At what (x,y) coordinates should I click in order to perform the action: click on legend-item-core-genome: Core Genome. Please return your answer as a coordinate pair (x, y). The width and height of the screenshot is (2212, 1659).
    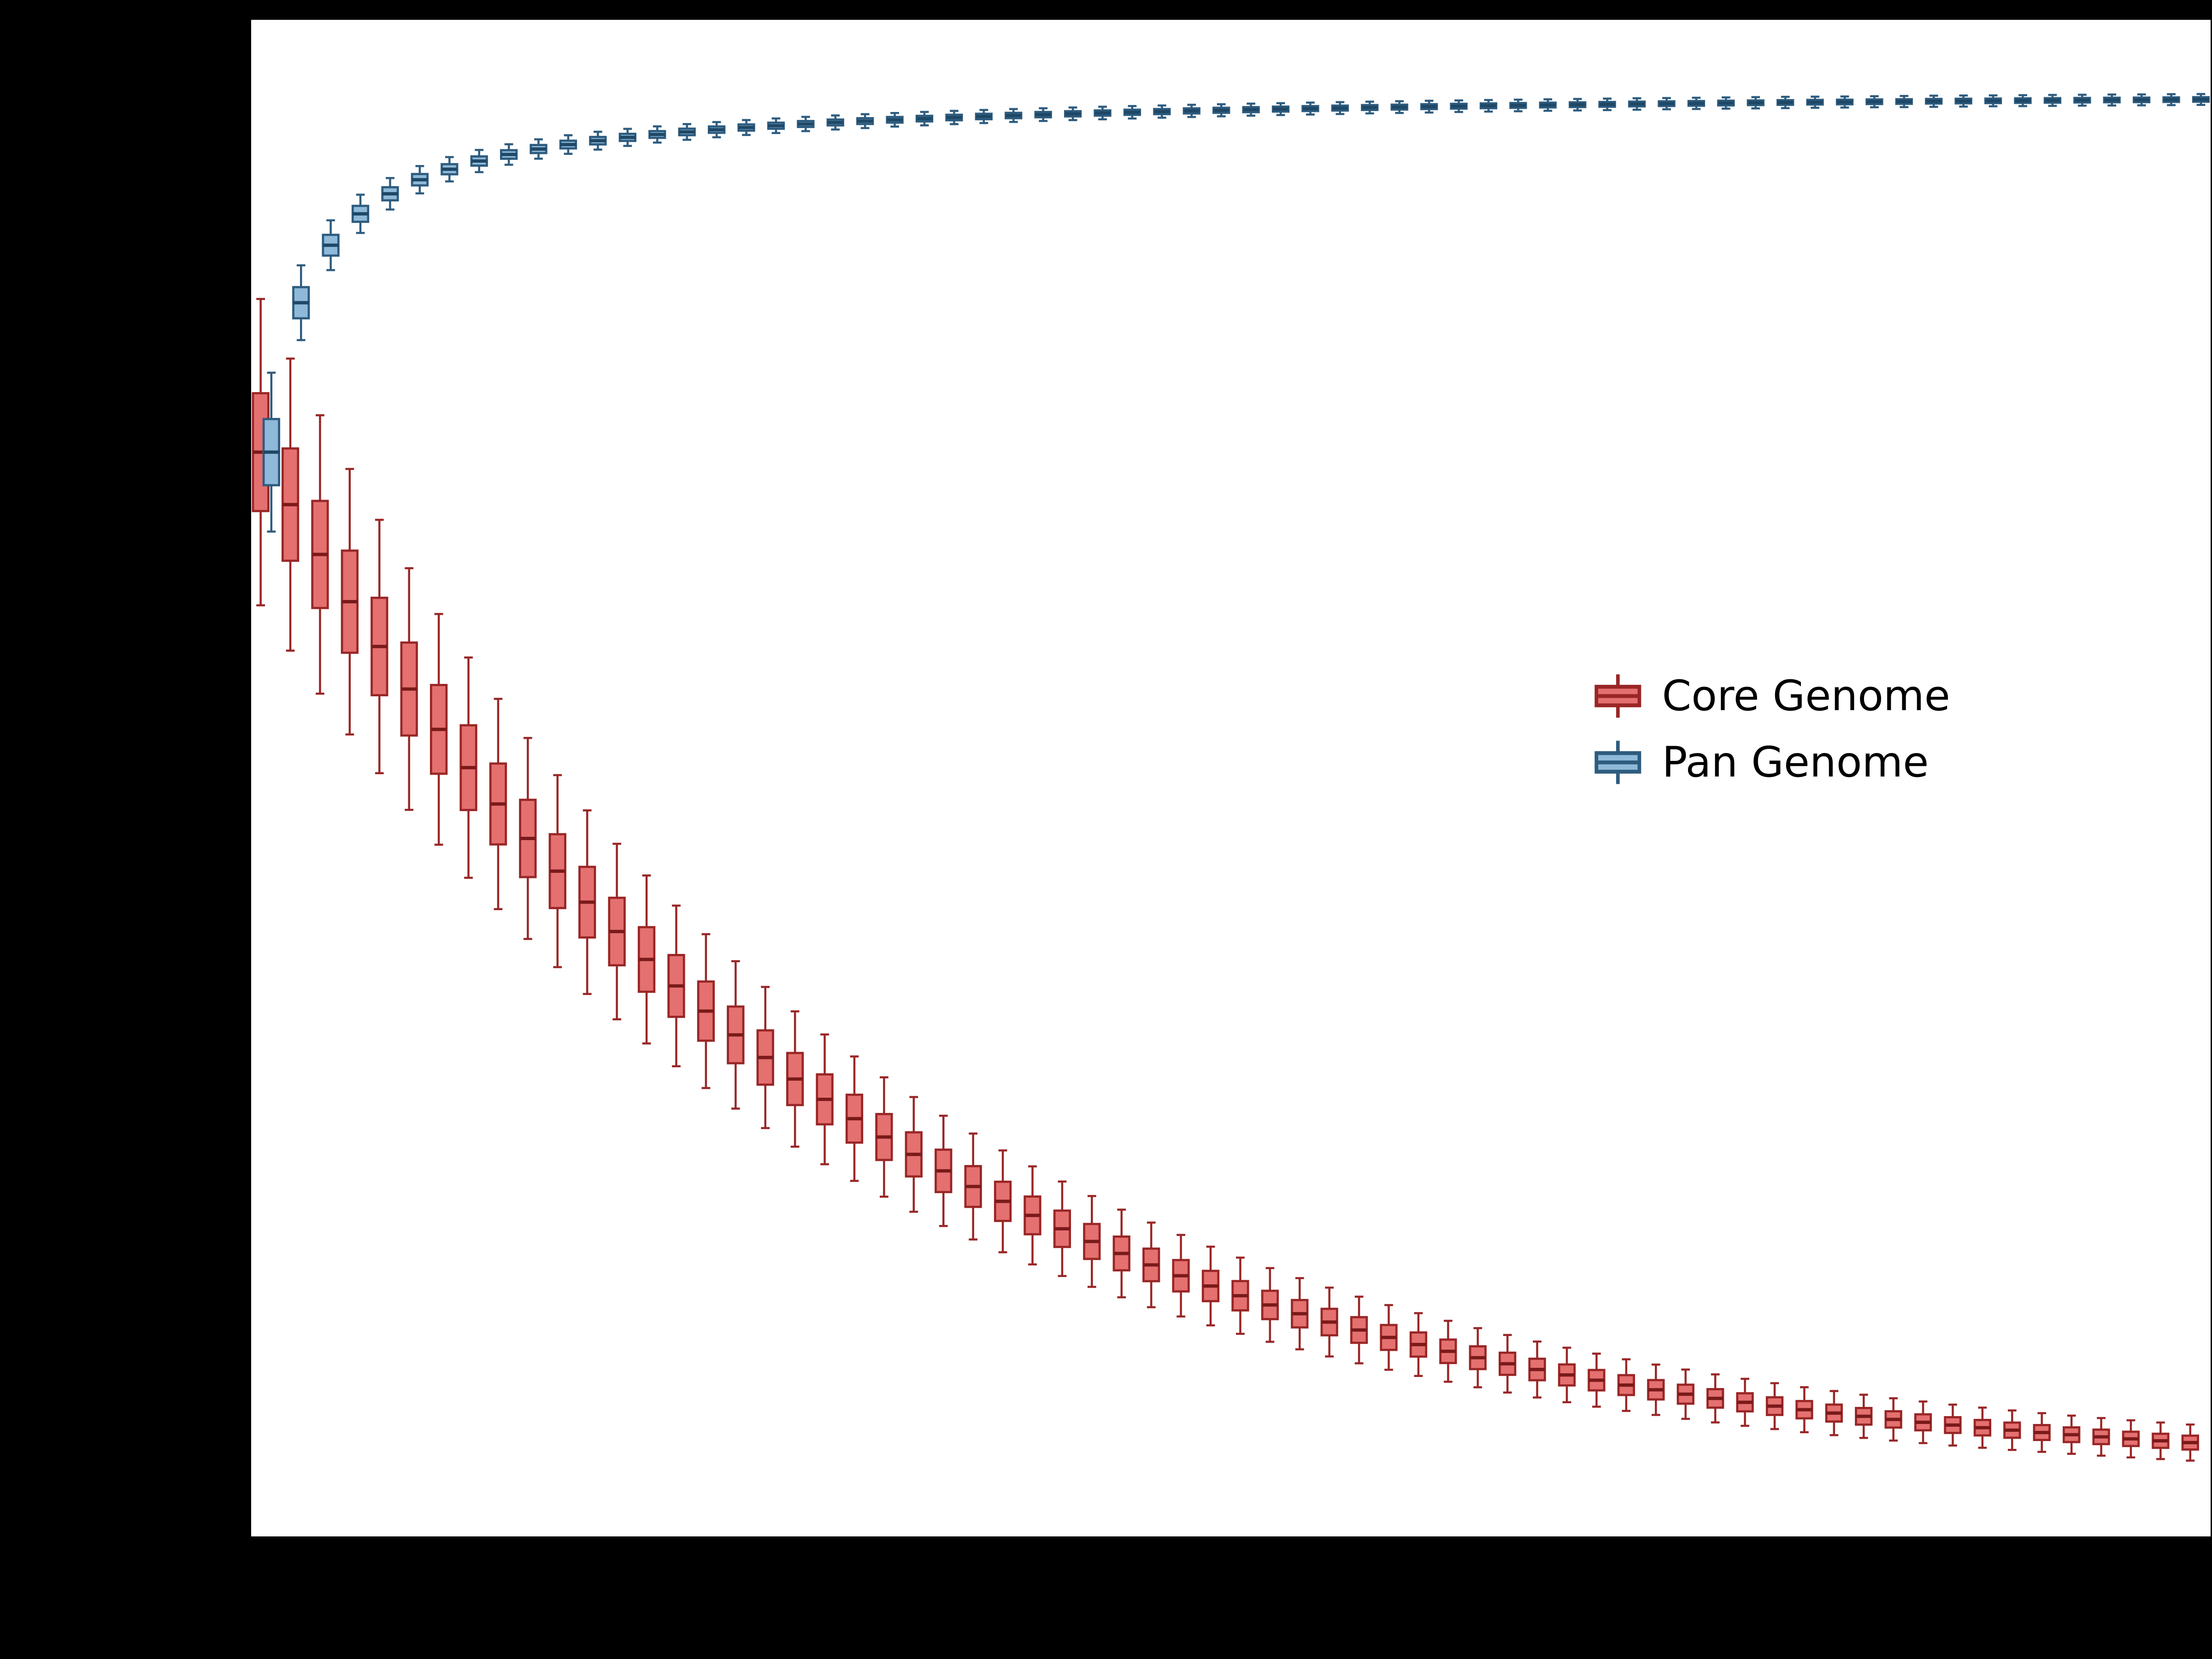
    Looking at the image, I should click on (1772, 695).